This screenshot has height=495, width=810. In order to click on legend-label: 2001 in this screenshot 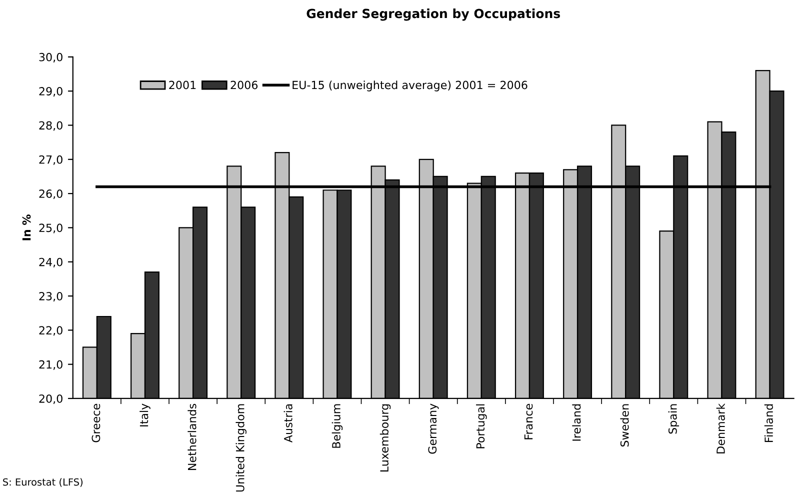, I will do `click(182, 85)`.